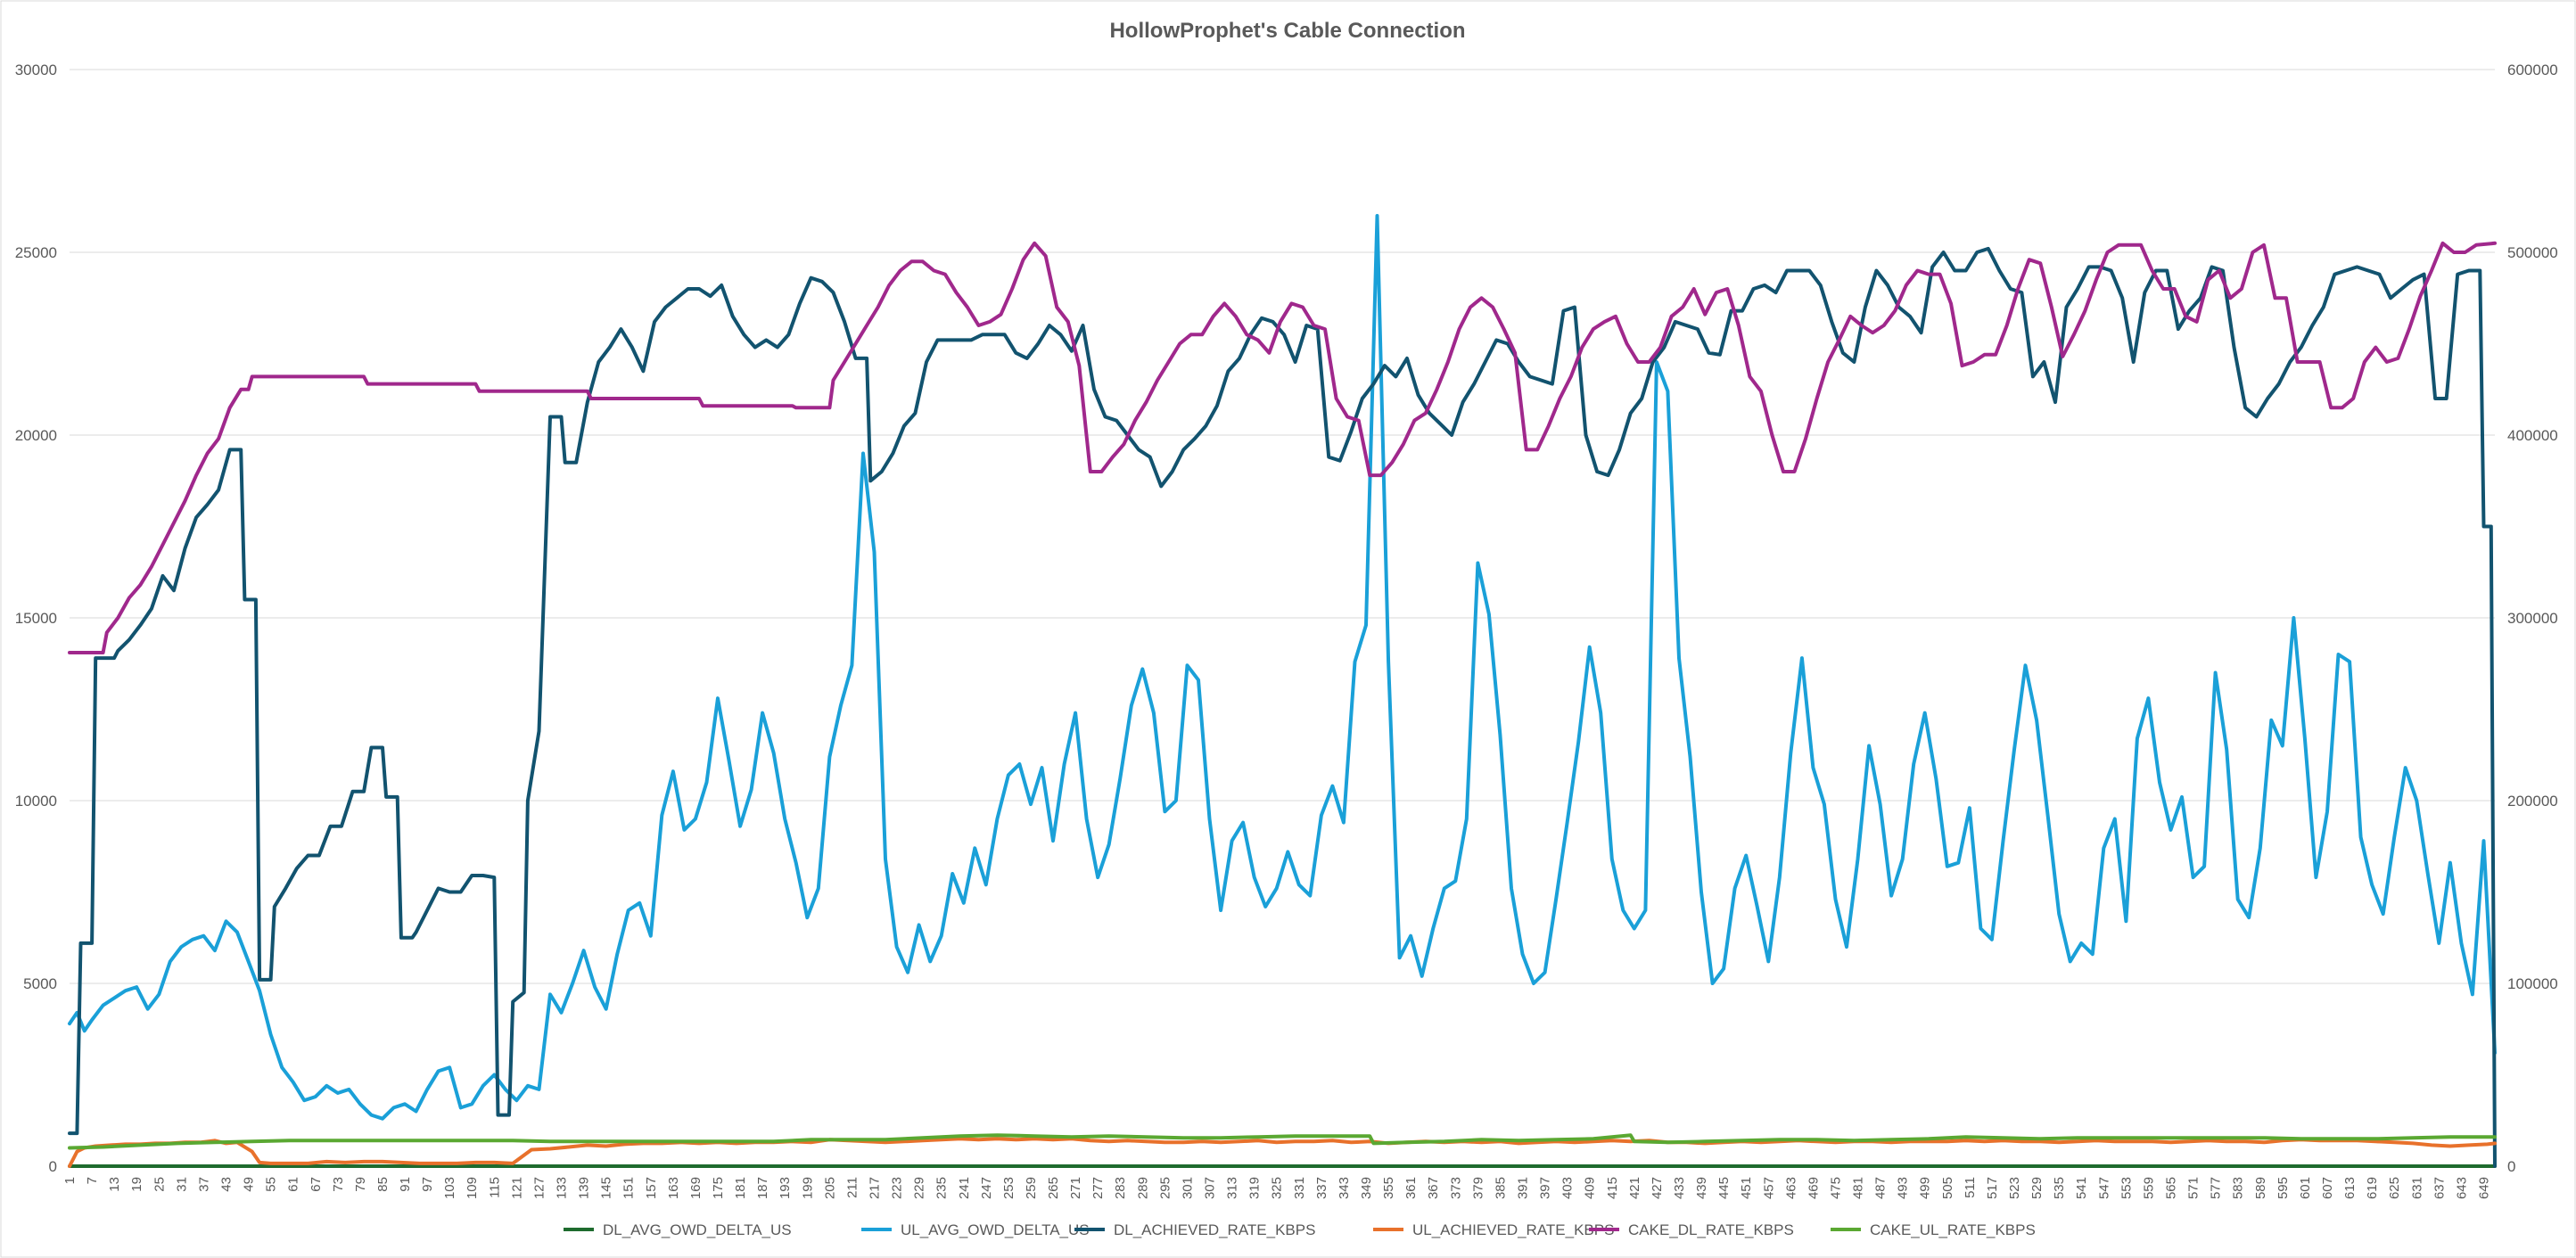  What do you see at coordinates (1790, 1188) in the screenshot?
I see `x-tick-label: 463` at bounding box center [1790, 1188].